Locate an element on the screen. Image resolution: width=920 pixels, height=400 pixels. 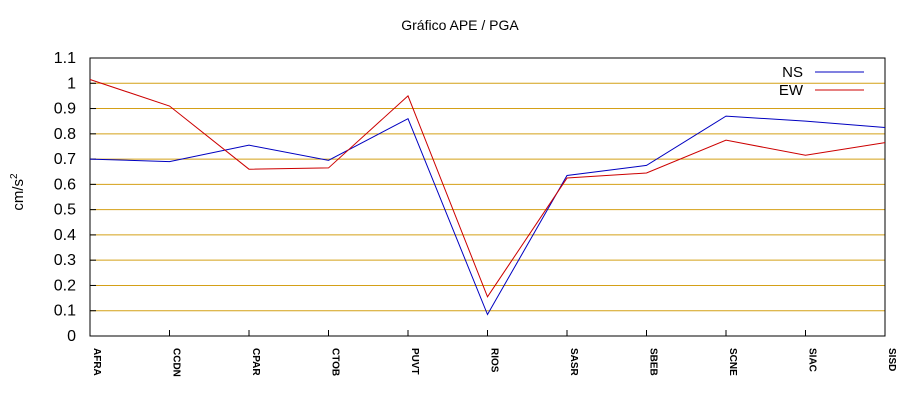
legend-label-ew: EW is located at coordinates (791, 90).